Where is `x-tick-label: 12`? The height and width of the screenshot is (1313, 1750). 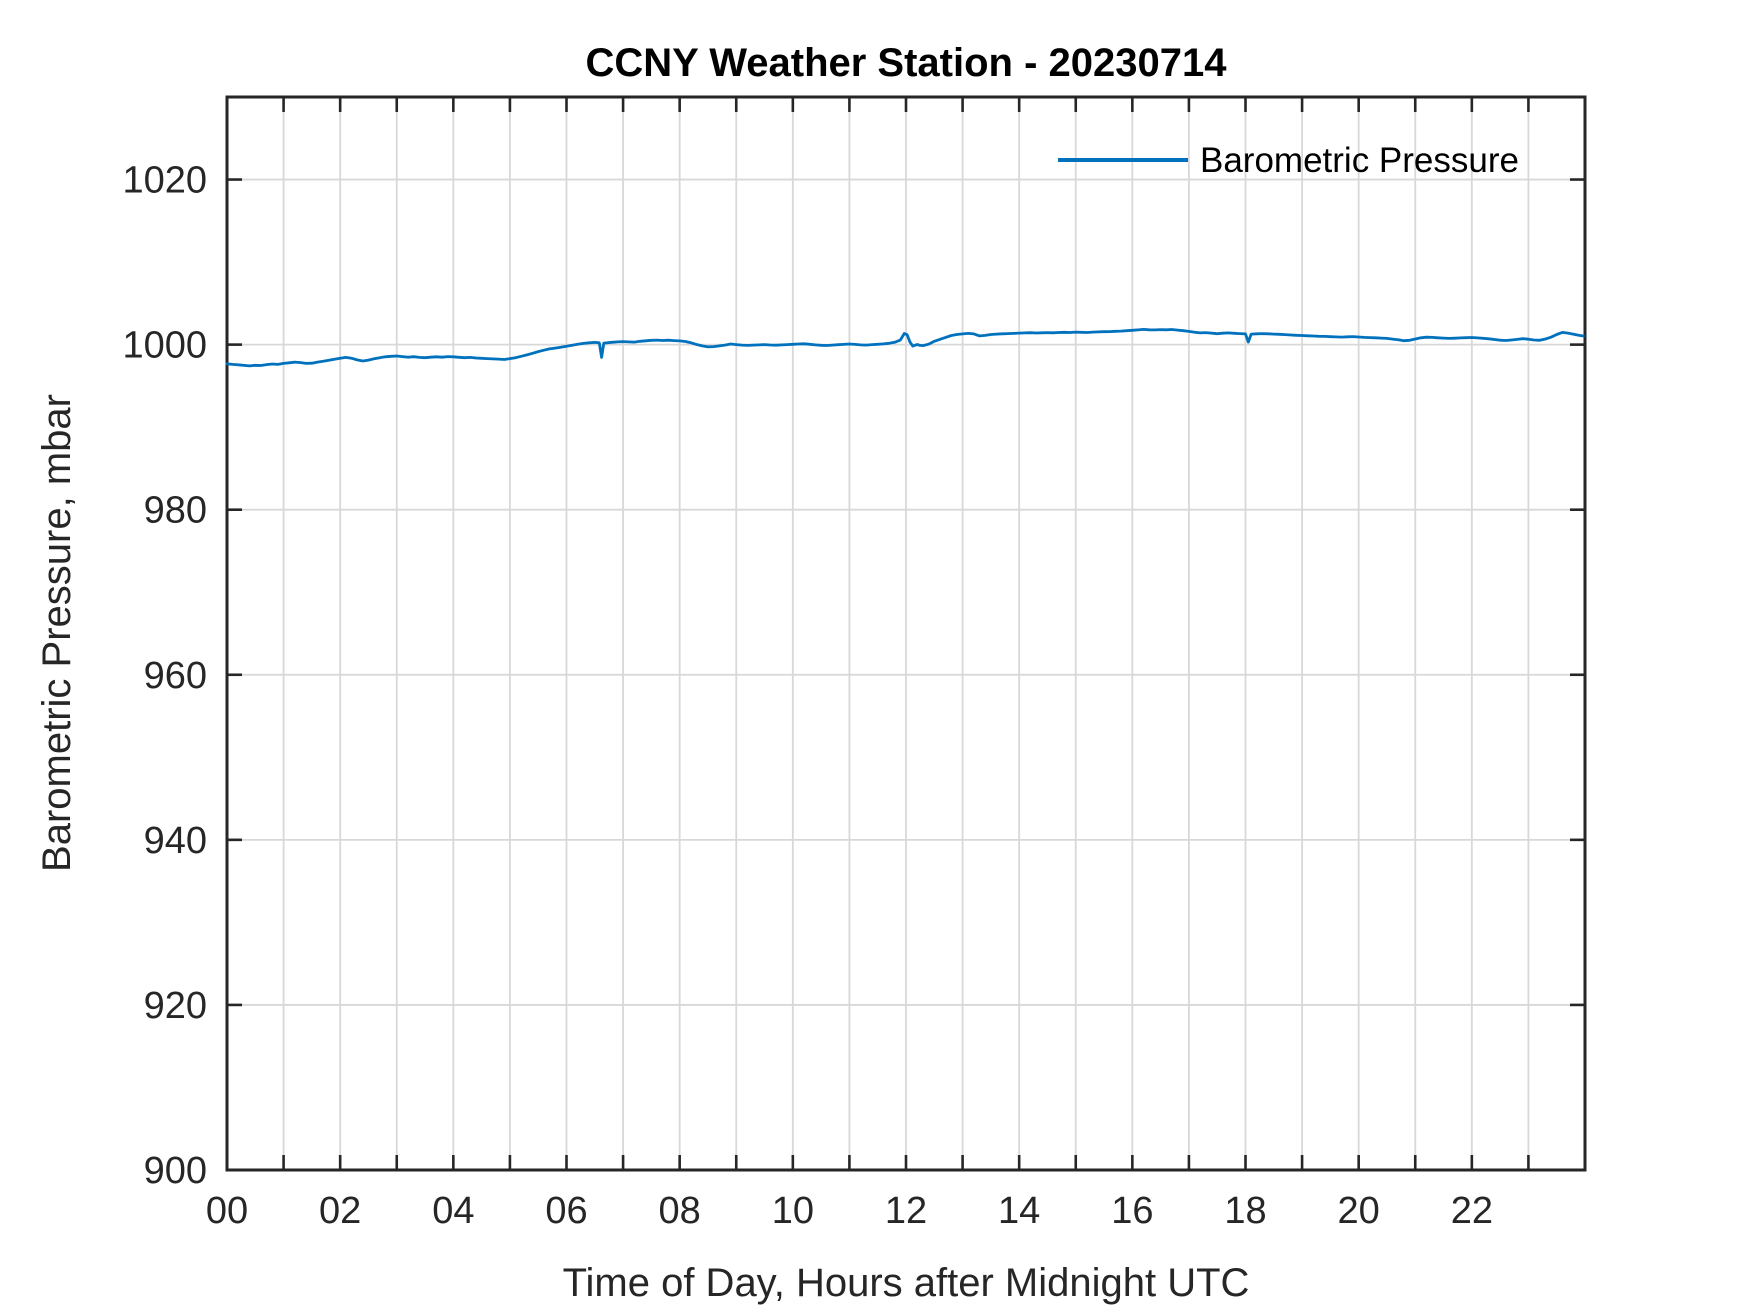 x-tick-label: 12 is located at coordinates (906, 1211).